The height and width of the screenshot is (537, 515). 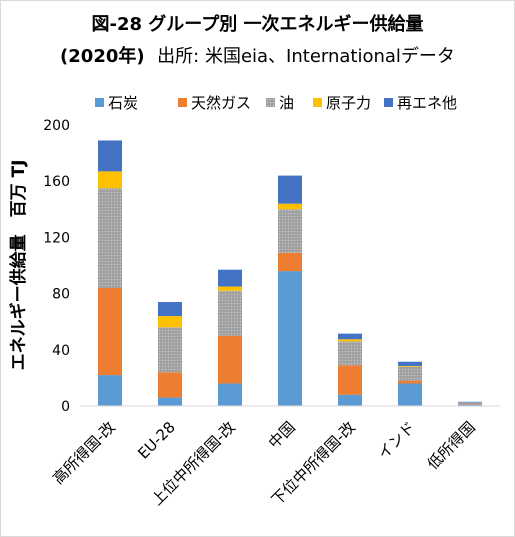 I want to click on subtitle-source: 出所: 米国eia、Internationalデータ, so click(x=306, y=56).